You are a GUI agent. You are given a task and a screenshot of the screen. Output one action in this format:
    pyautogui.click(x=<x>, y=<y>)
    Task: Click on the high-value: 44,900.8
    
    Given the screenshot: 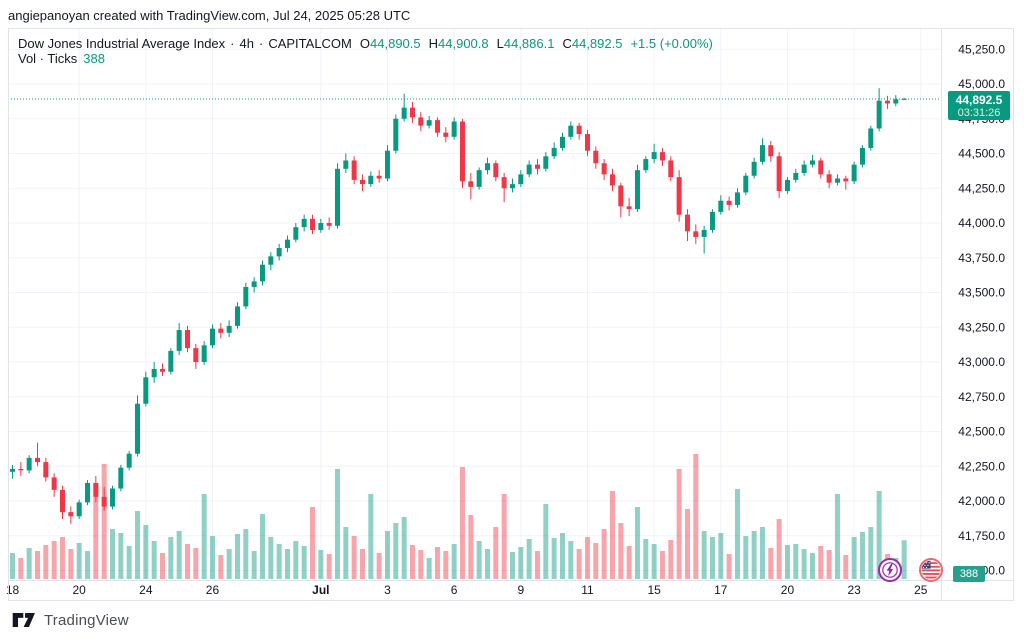 What is the action you would take?
    pyautogui.click(x=463, y=43)
    